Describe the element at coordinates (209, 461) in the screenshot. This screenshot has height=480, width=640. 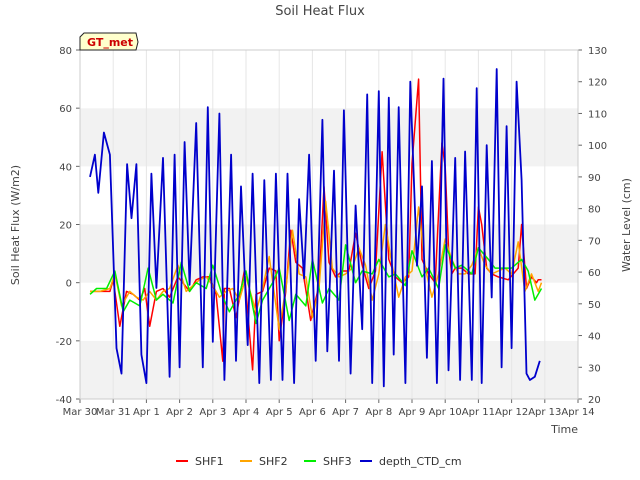
I see `legend-label: SHF1` at that location.